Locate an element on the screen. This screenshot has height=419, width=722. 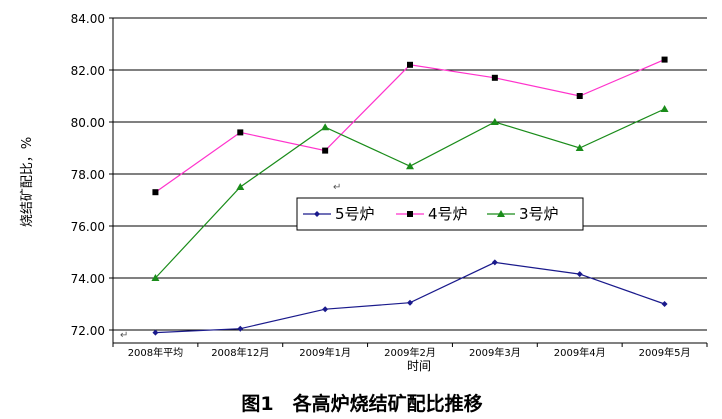
y-tick-label: 84.00 is located at coordinates (88, 19).